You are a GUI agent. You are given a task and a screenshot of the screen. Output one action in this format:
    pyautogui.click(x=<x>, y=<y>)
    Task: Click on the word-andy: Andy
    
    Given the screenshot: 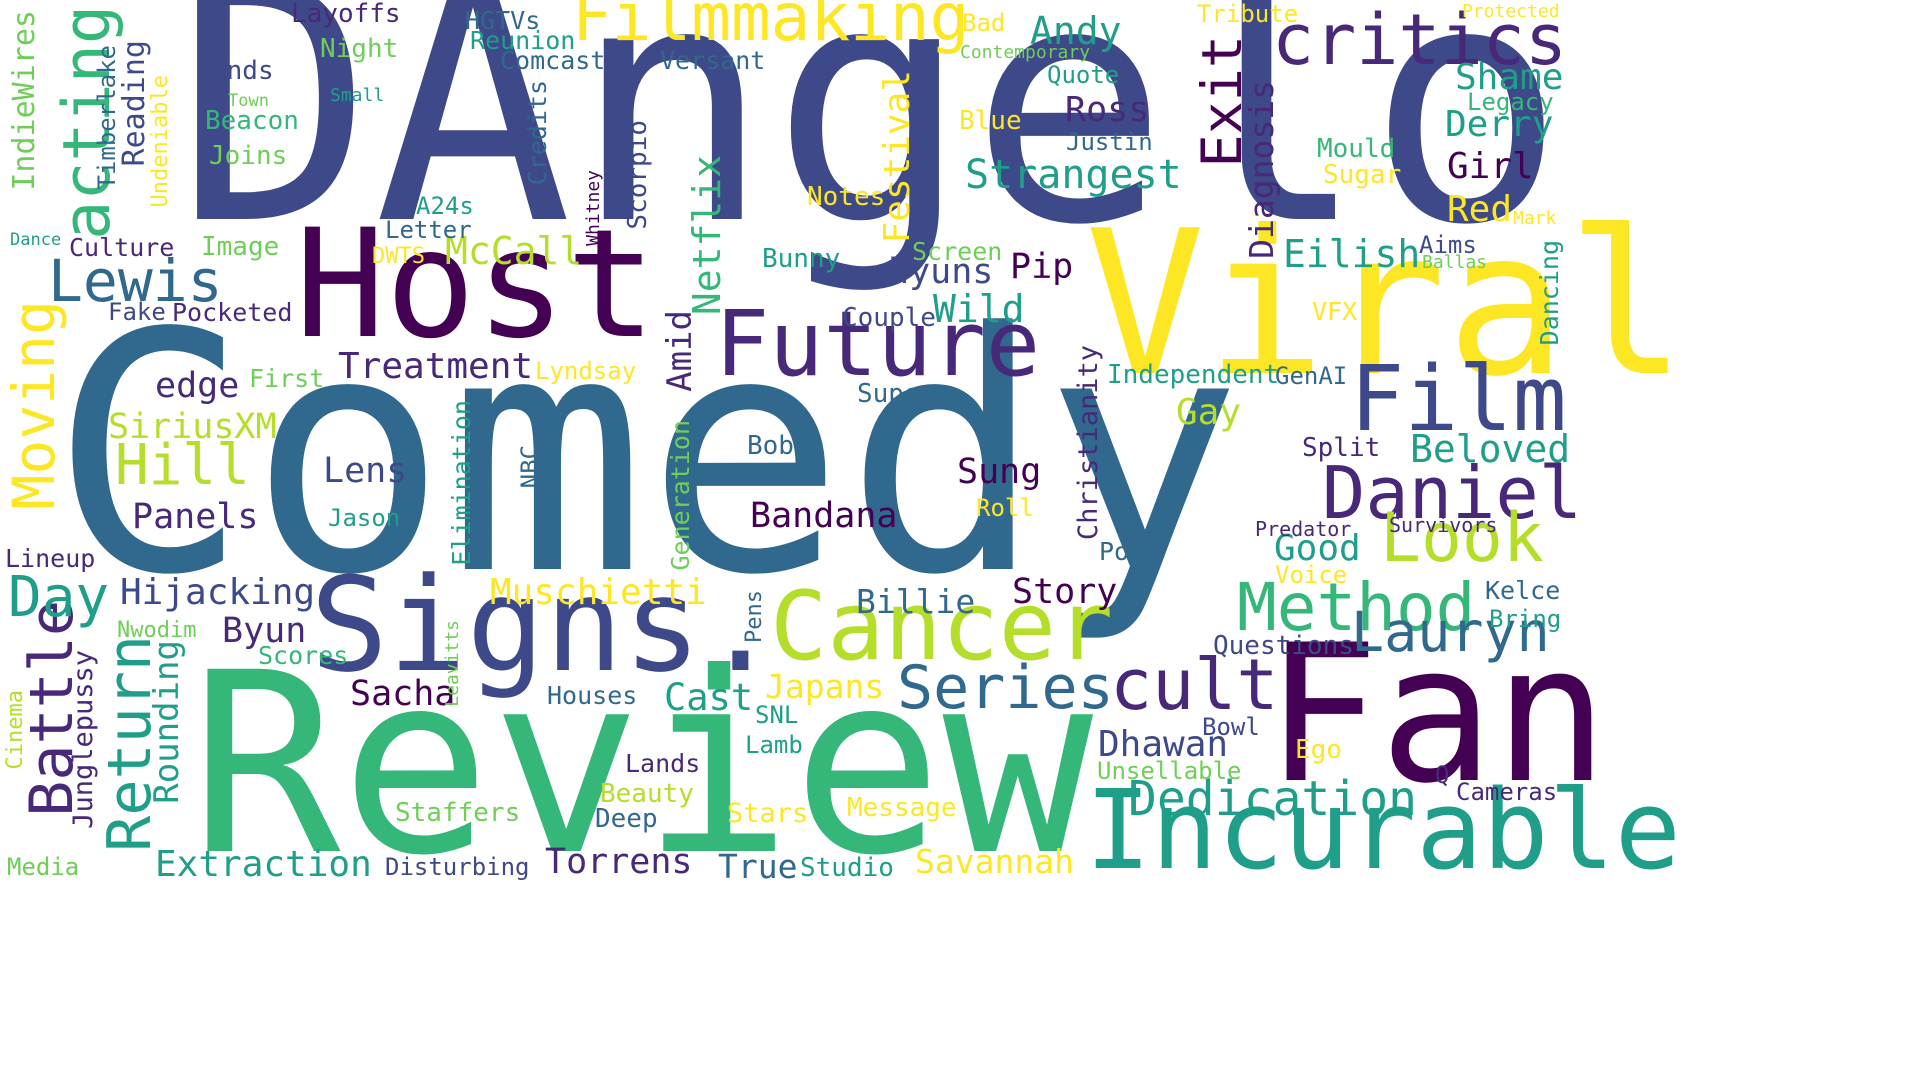 What is the action you would take?
    pyautogui.click(x=1076, y=31)
    